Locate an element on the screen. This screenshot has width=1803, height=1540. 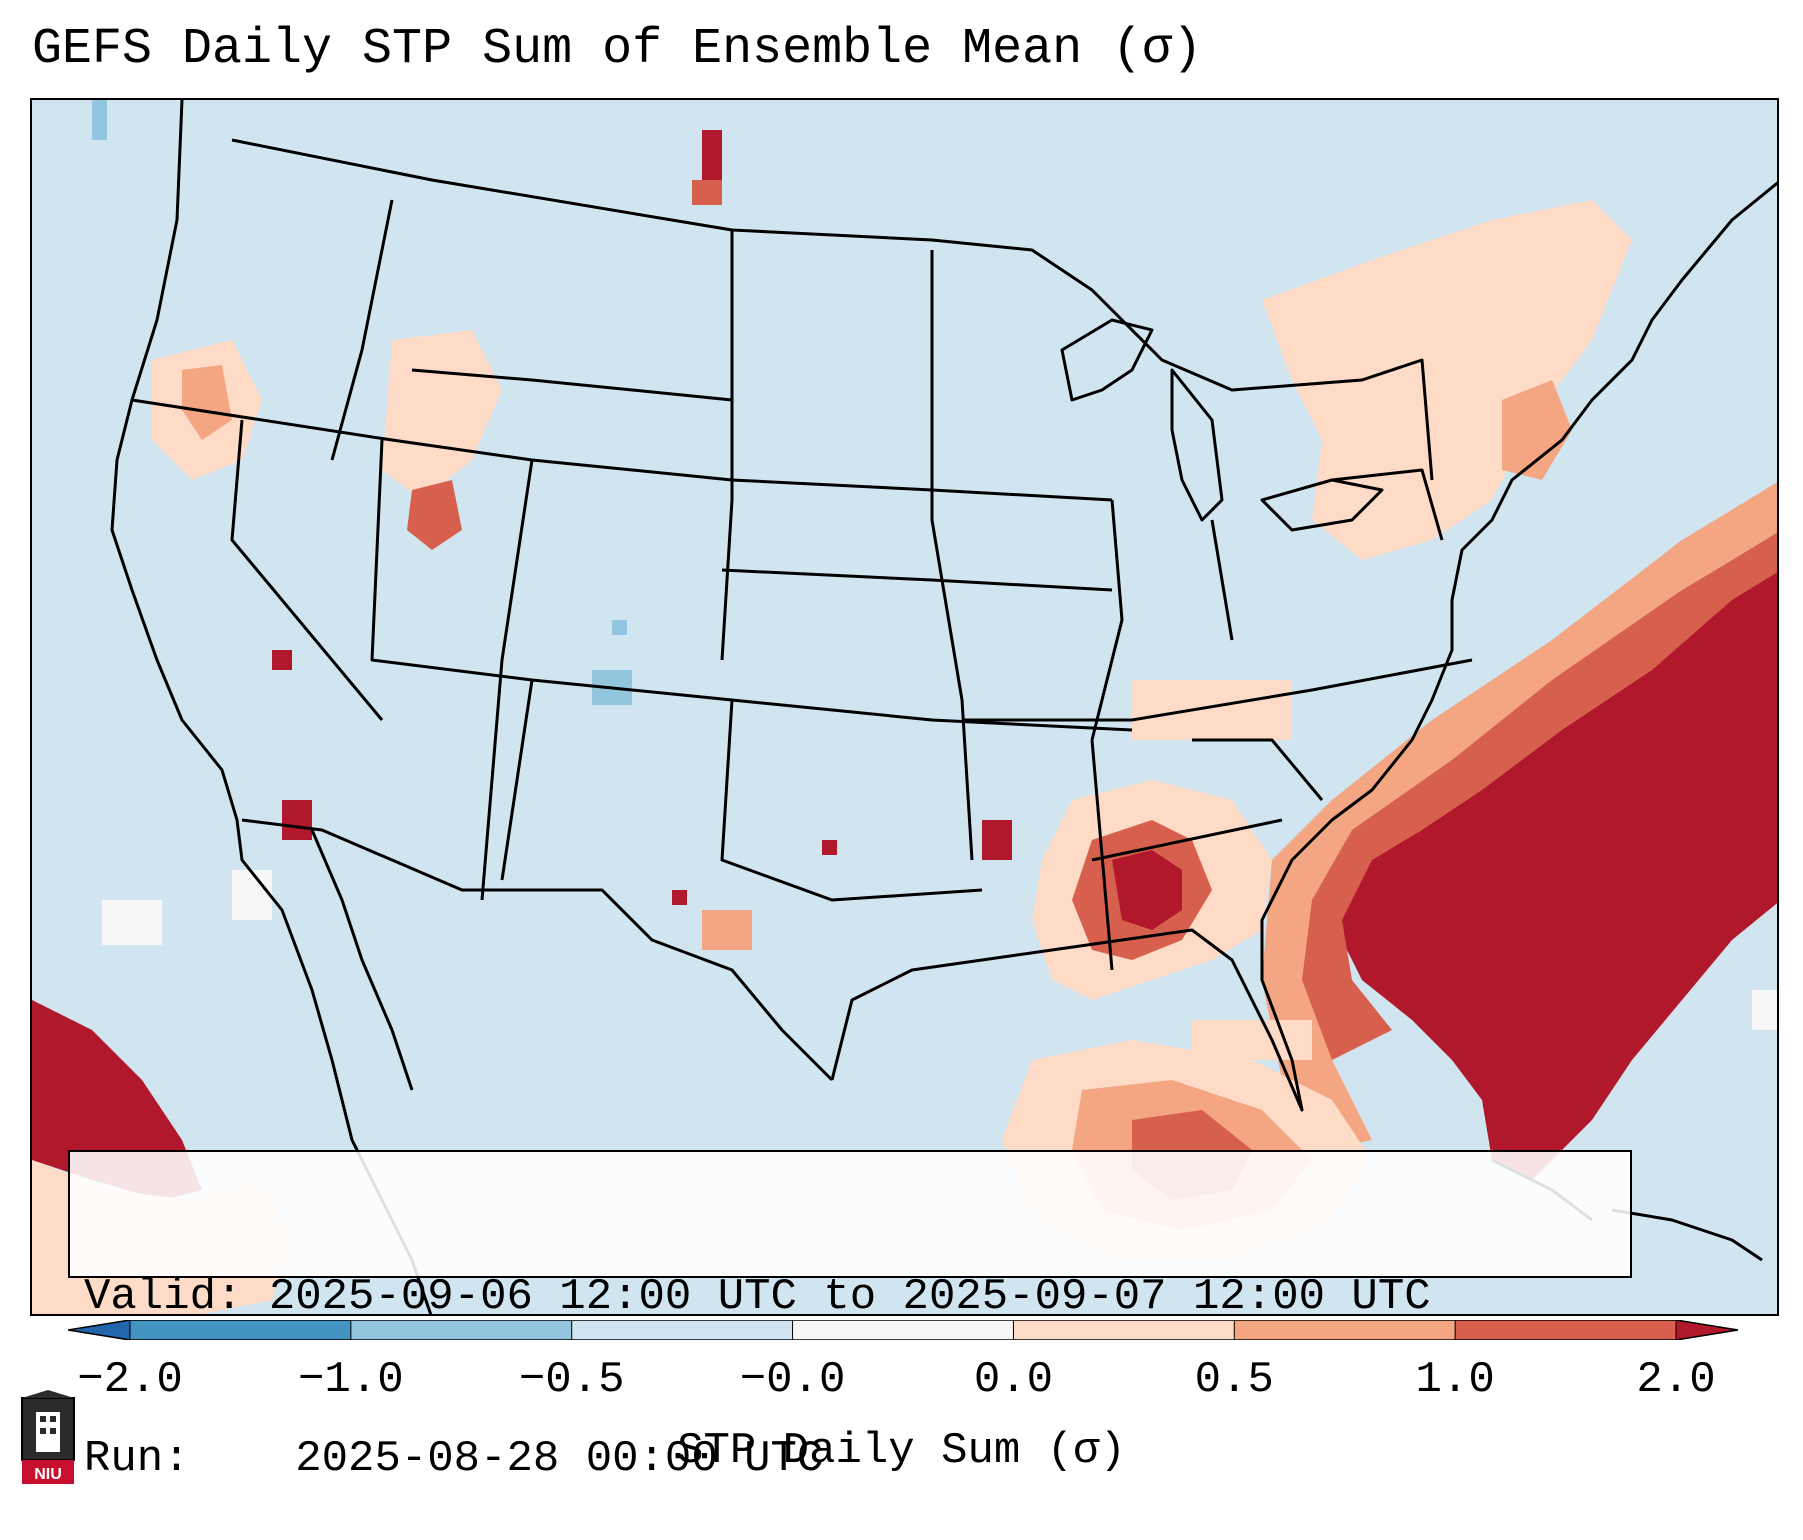
colorbar-tick-label: −1.0 is located at coordinates (351, 1380).